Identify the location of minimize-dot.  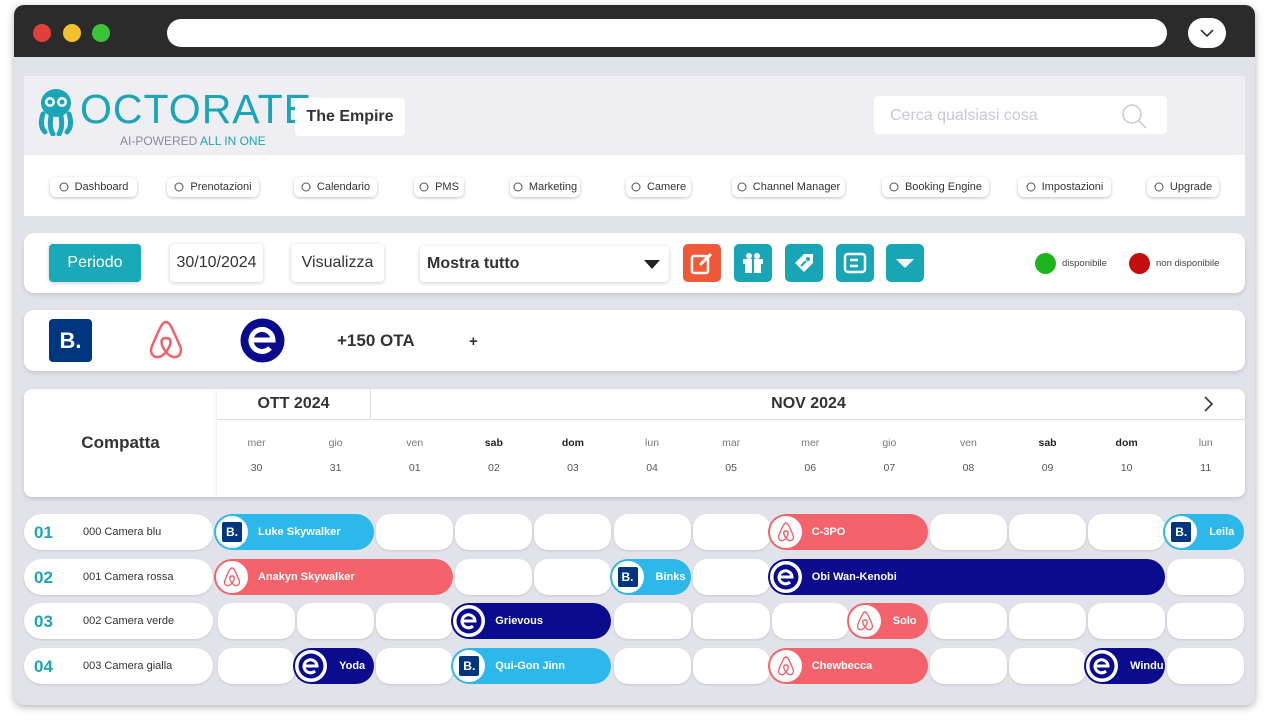
(72, 33).